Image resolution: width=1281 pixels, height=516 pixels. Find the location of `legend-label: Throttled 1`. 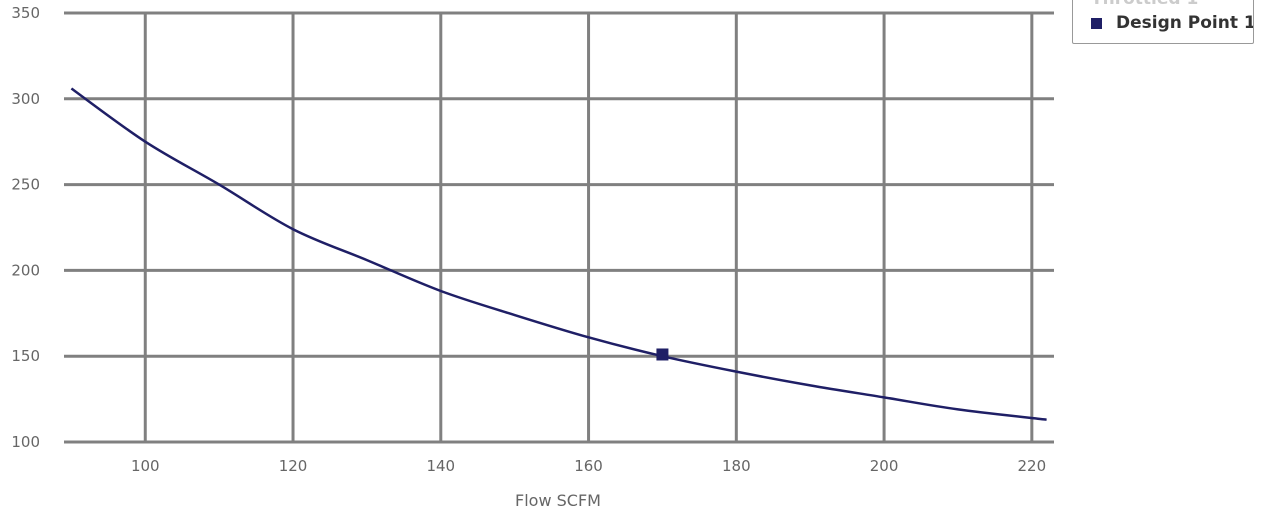

legend-label: Throttled 1 is located at coordinates (1144, 4).